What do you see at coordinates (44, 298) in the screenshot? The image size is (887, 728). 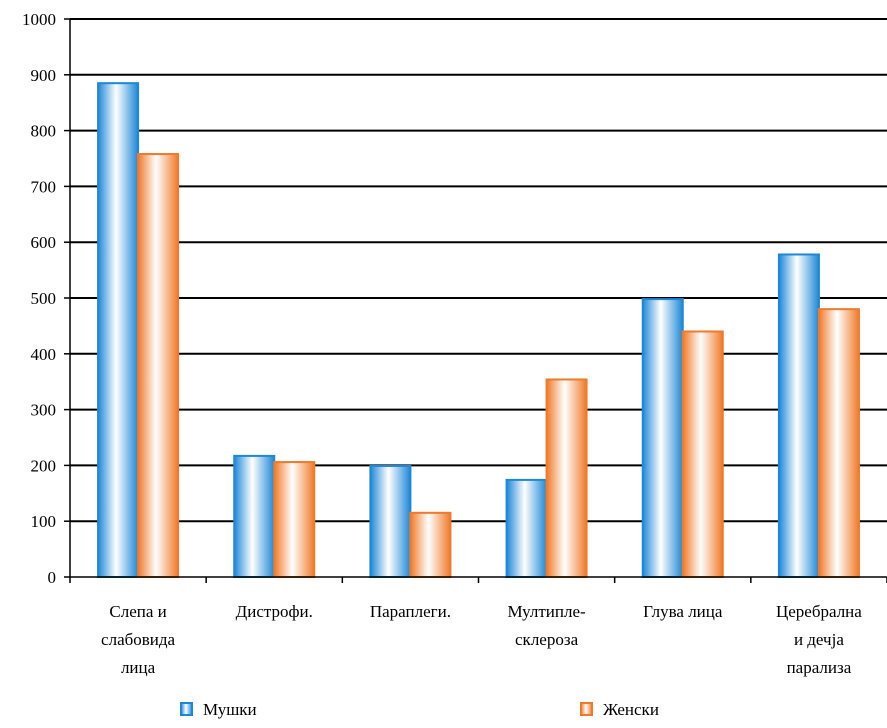 I see `y-tick-label: 500` at bounding box center [44, 298].